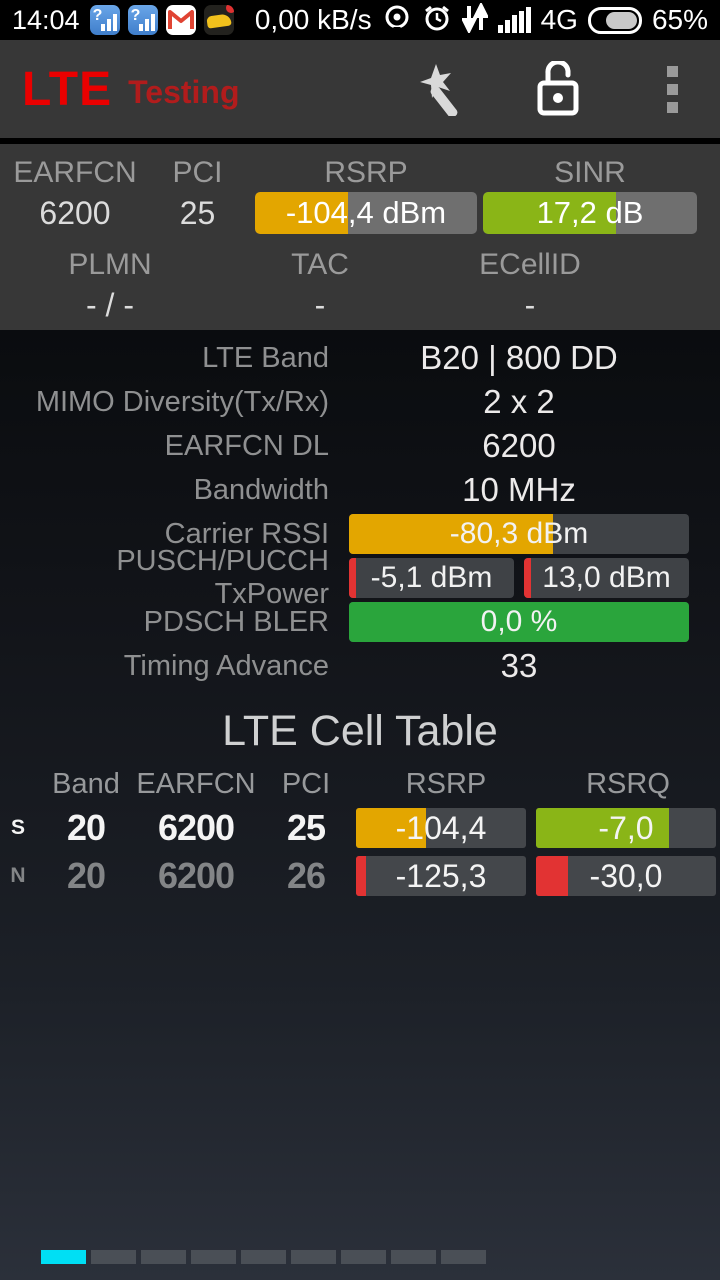  I want to click on detail-label: Bandwidth, so click(261, 489).